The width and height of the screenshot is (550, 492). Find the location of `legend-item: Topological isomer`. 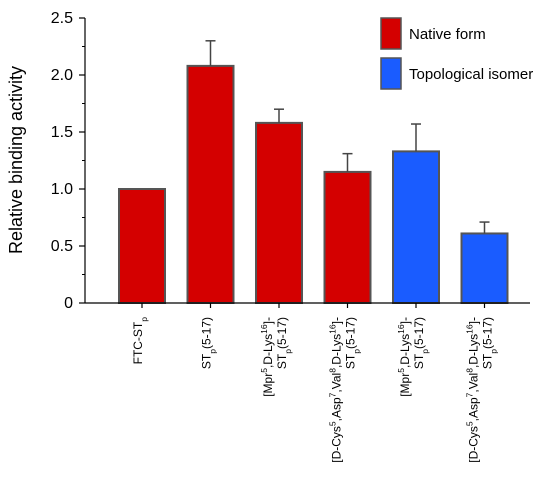

legend-item: Topological isomer is located at coordinates (456, 73).